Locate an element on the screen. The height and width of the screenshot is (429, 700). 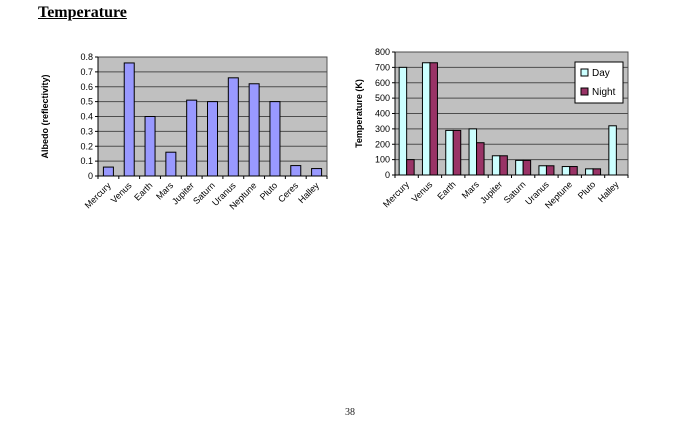
bar-earth-night is located at coordinates (457, 152).